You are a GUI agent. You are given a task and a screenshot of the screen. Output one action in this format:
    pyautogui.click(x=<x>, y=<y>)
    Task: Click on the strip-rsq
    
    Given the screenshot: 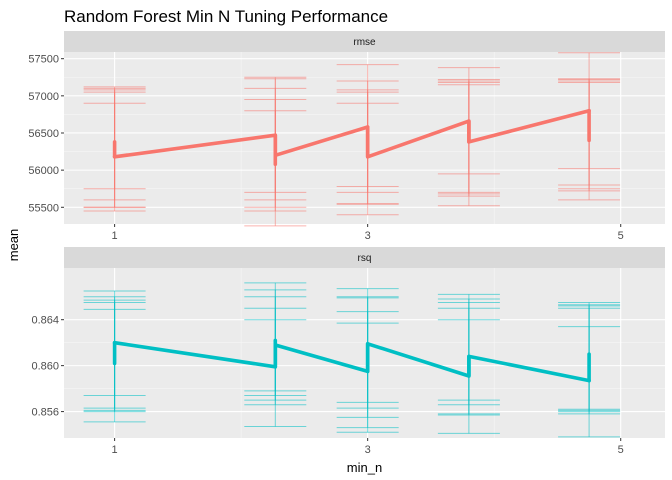 What is the action you would take?
    pyautogui.click(x=364, y=257)
    